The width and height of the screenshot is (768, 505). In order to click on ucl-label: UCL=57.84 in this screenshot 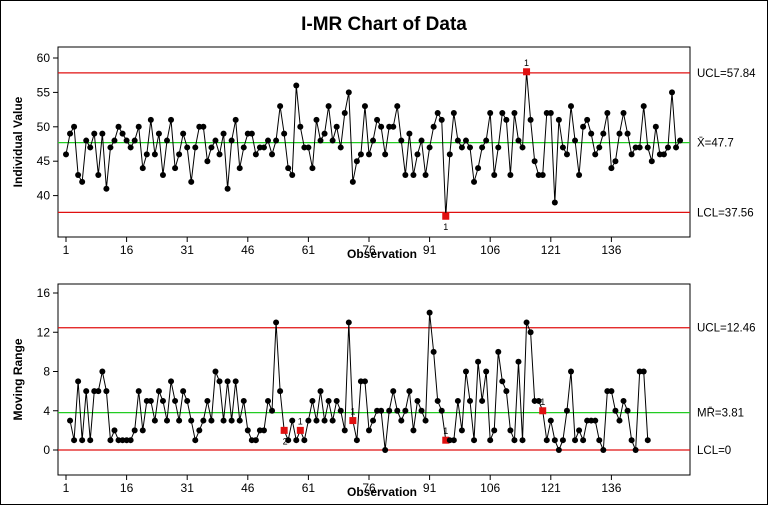, I will do `click(726, 74)`.